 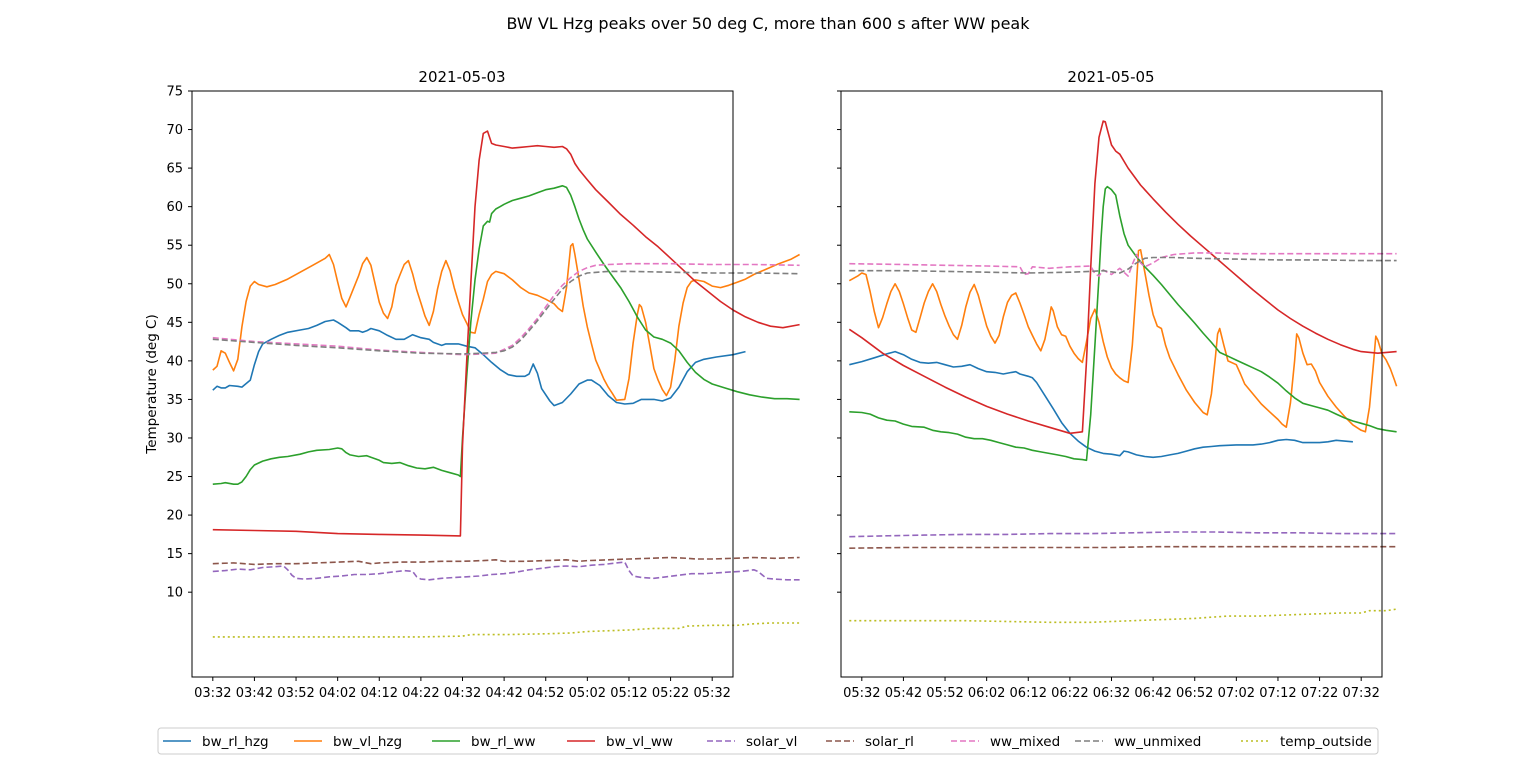 I want to click on y-tick-label: 20, so click(x=174, y=516).